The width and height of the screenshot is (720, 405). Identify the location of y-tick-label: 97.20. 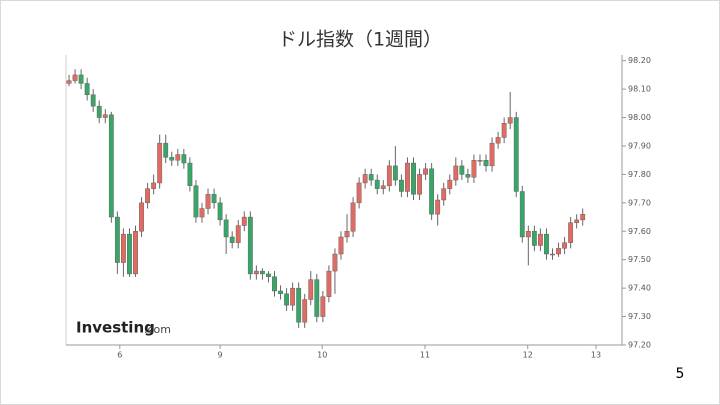
(639, 345).